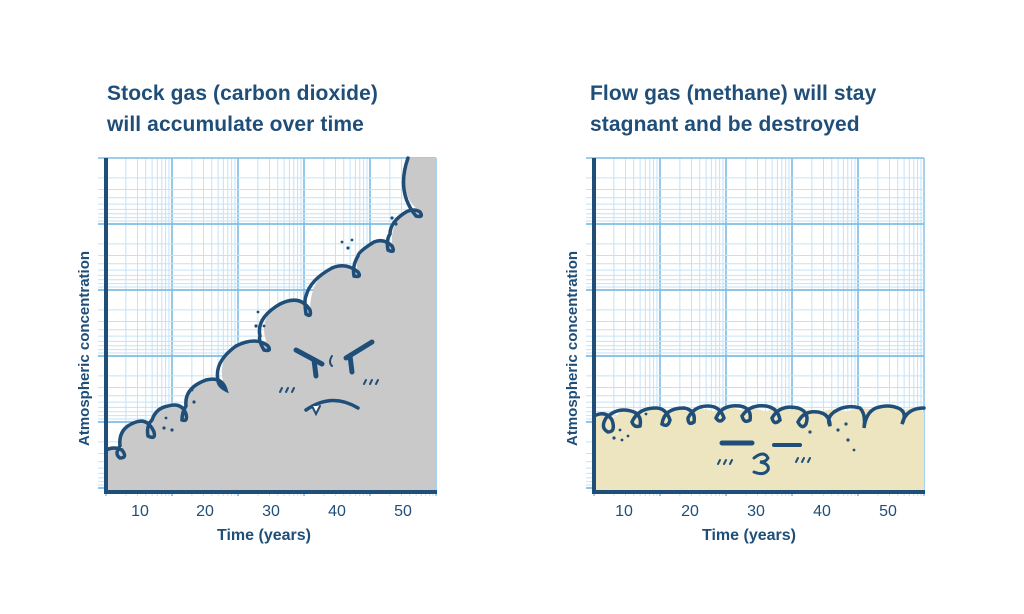 The image size is (1024, 614). I want to click on angry-face-icon, so click(329, 378).